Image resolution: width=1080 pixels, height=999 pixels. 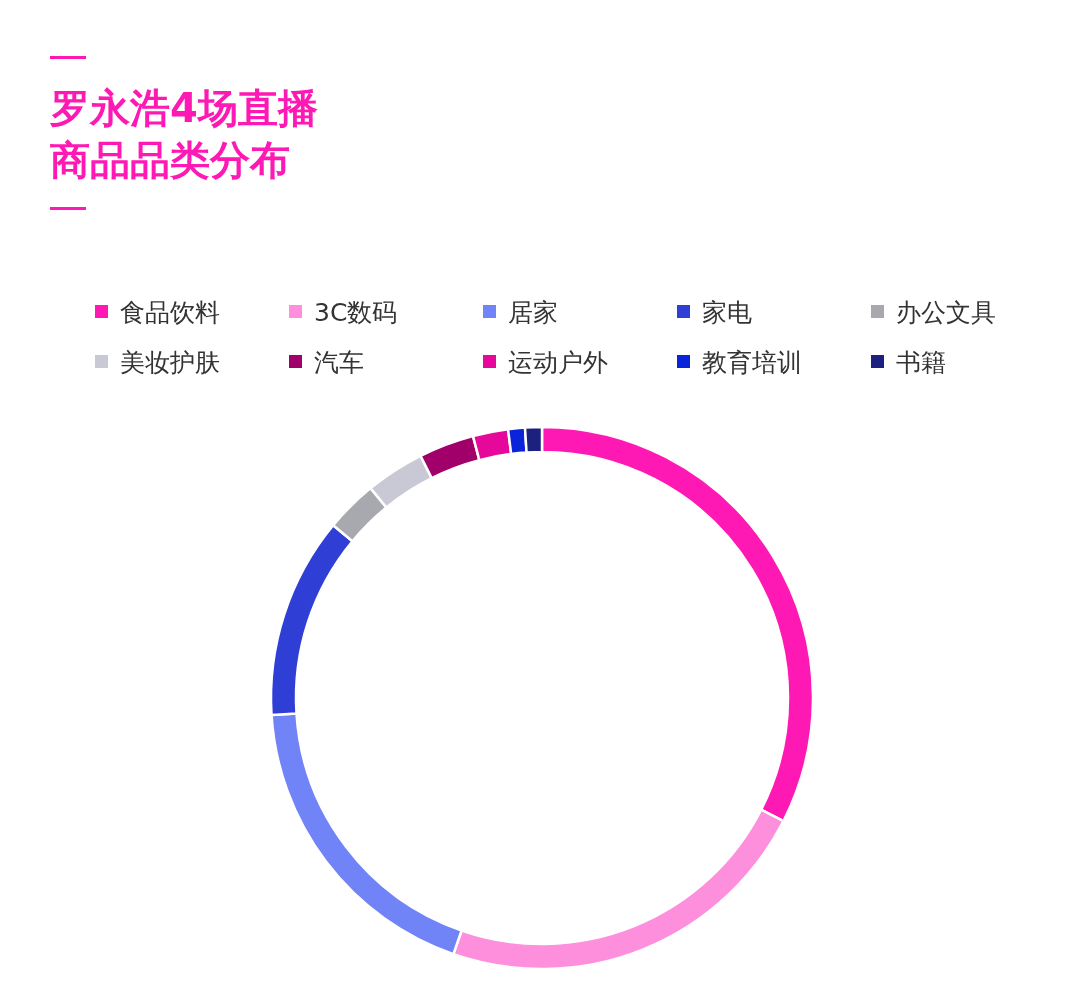 I want to click on legend-label: 居家, so click(x=533, y=312).